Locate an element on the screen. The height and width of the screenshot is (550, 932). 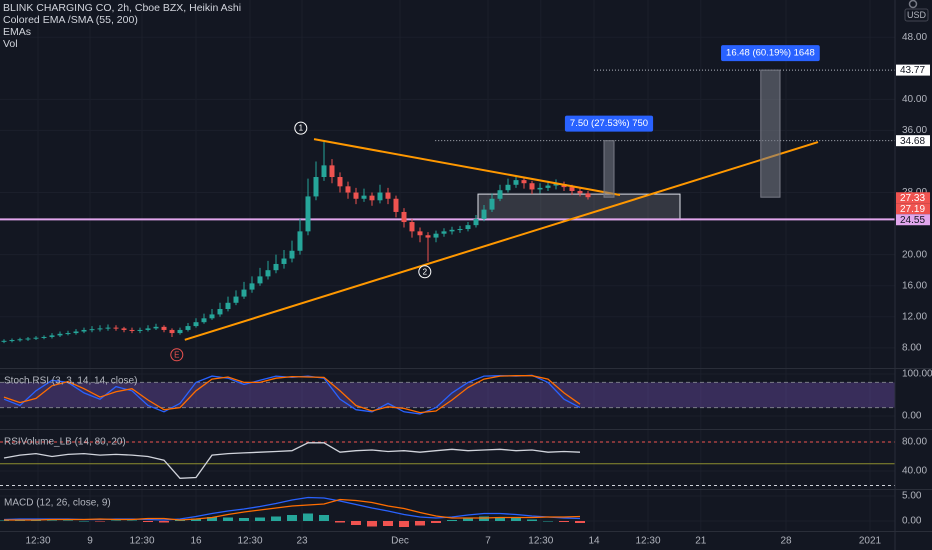
indicator-title: Stoch RSI (3, 3, 14, 14, close) is located at coordinates (70, 381).